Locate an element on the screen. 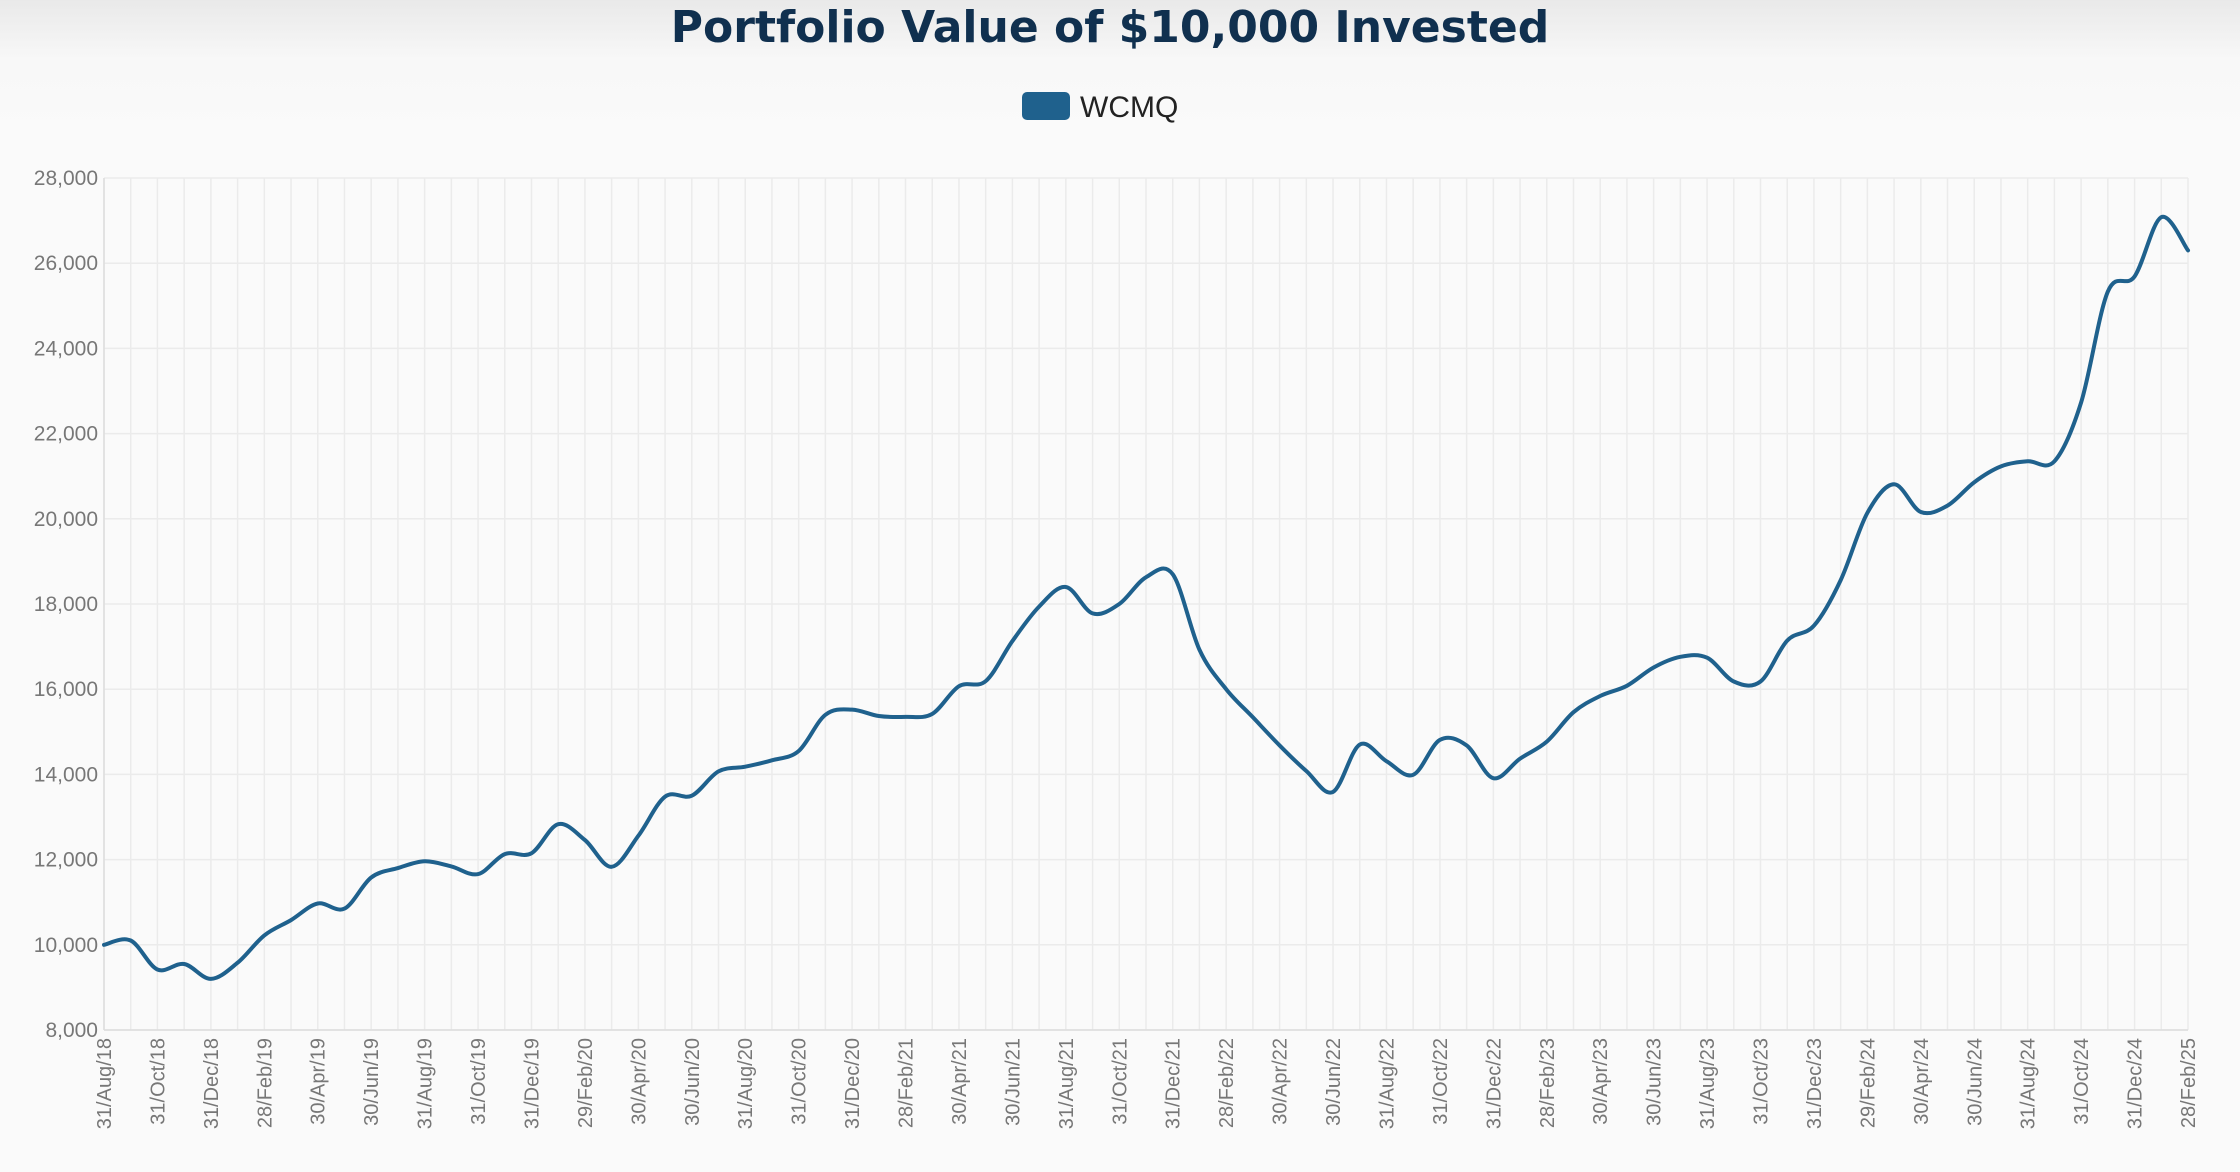 This screenshot has width=2240, height=1172. x-tick-label: 28/Feb/22 is located at coordinates (1227, 1083).